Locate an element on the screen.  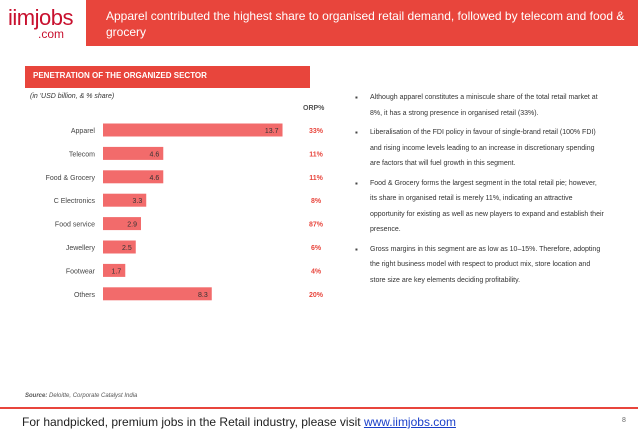
category-label: Apparel is located at coordinates (83, 131).